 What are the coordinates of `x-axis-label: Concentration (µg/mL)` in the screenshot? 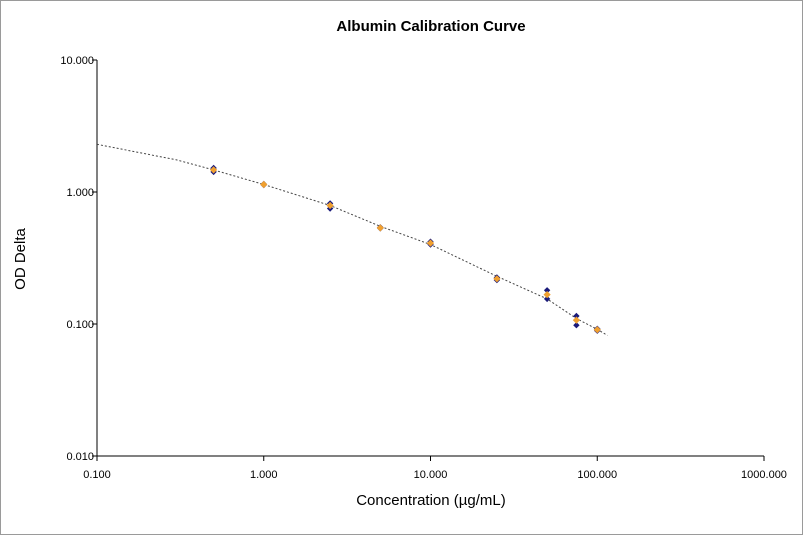 It's located at (431, 500).